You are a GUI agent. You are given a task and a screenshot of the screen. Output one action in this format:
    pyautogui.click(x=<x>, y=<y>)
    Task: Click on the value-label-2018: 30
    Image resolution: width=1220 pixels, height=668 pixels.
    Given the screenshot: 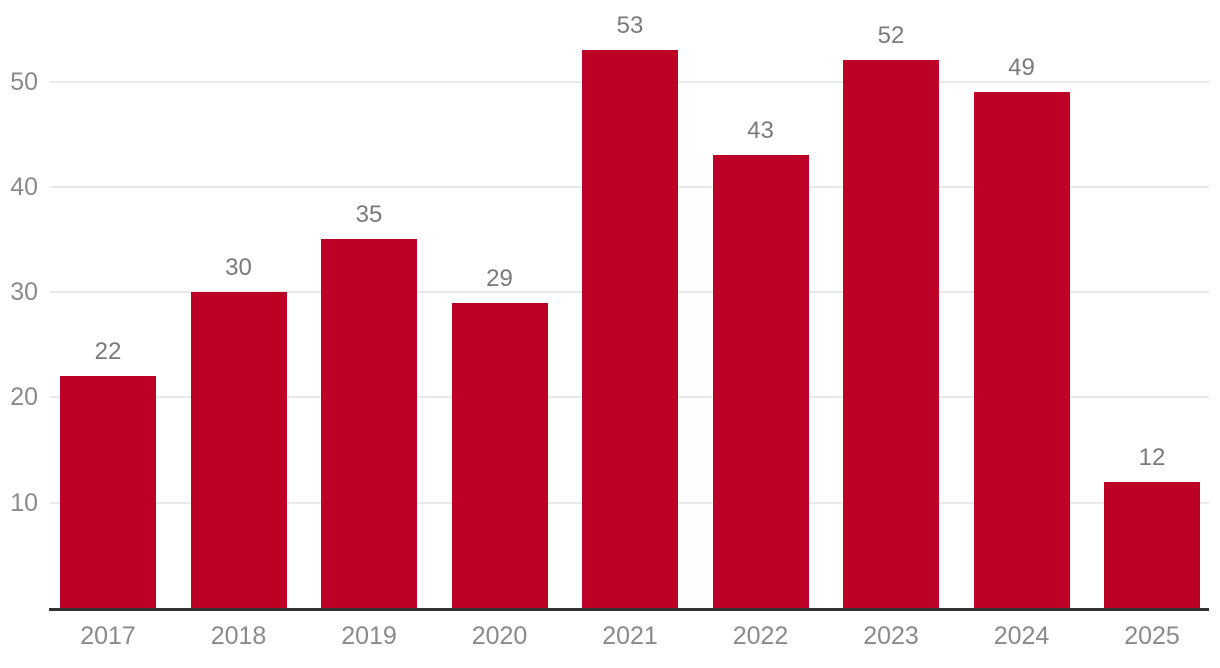 What is the action you would take?
    pyautogui.click(x=238, y=268)
    